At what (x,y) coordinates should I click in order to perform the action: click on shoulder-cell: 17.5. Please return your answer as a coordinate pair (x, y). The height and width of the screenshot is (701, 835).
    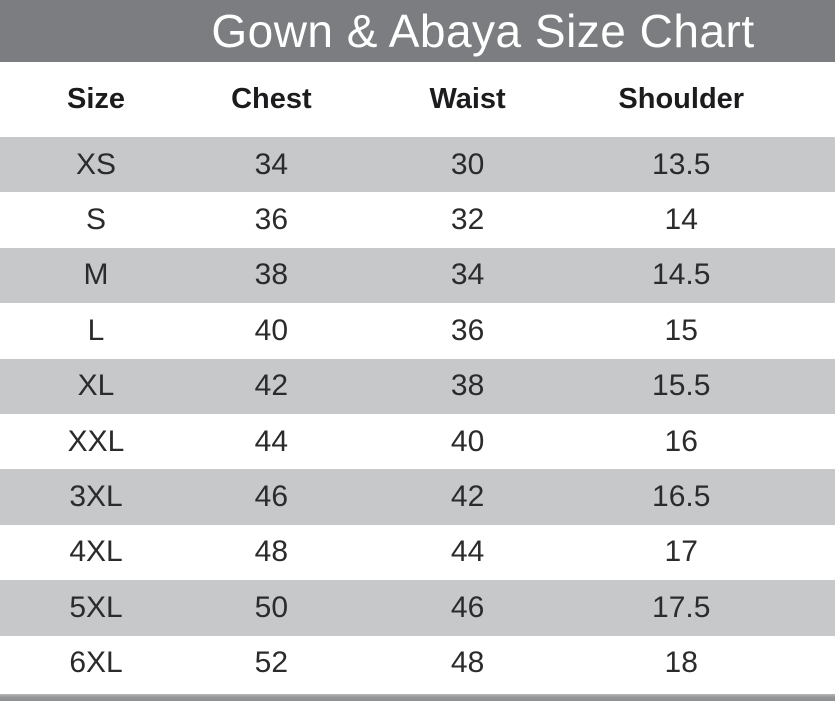
    Looking at the image, I should click on (681, 607).